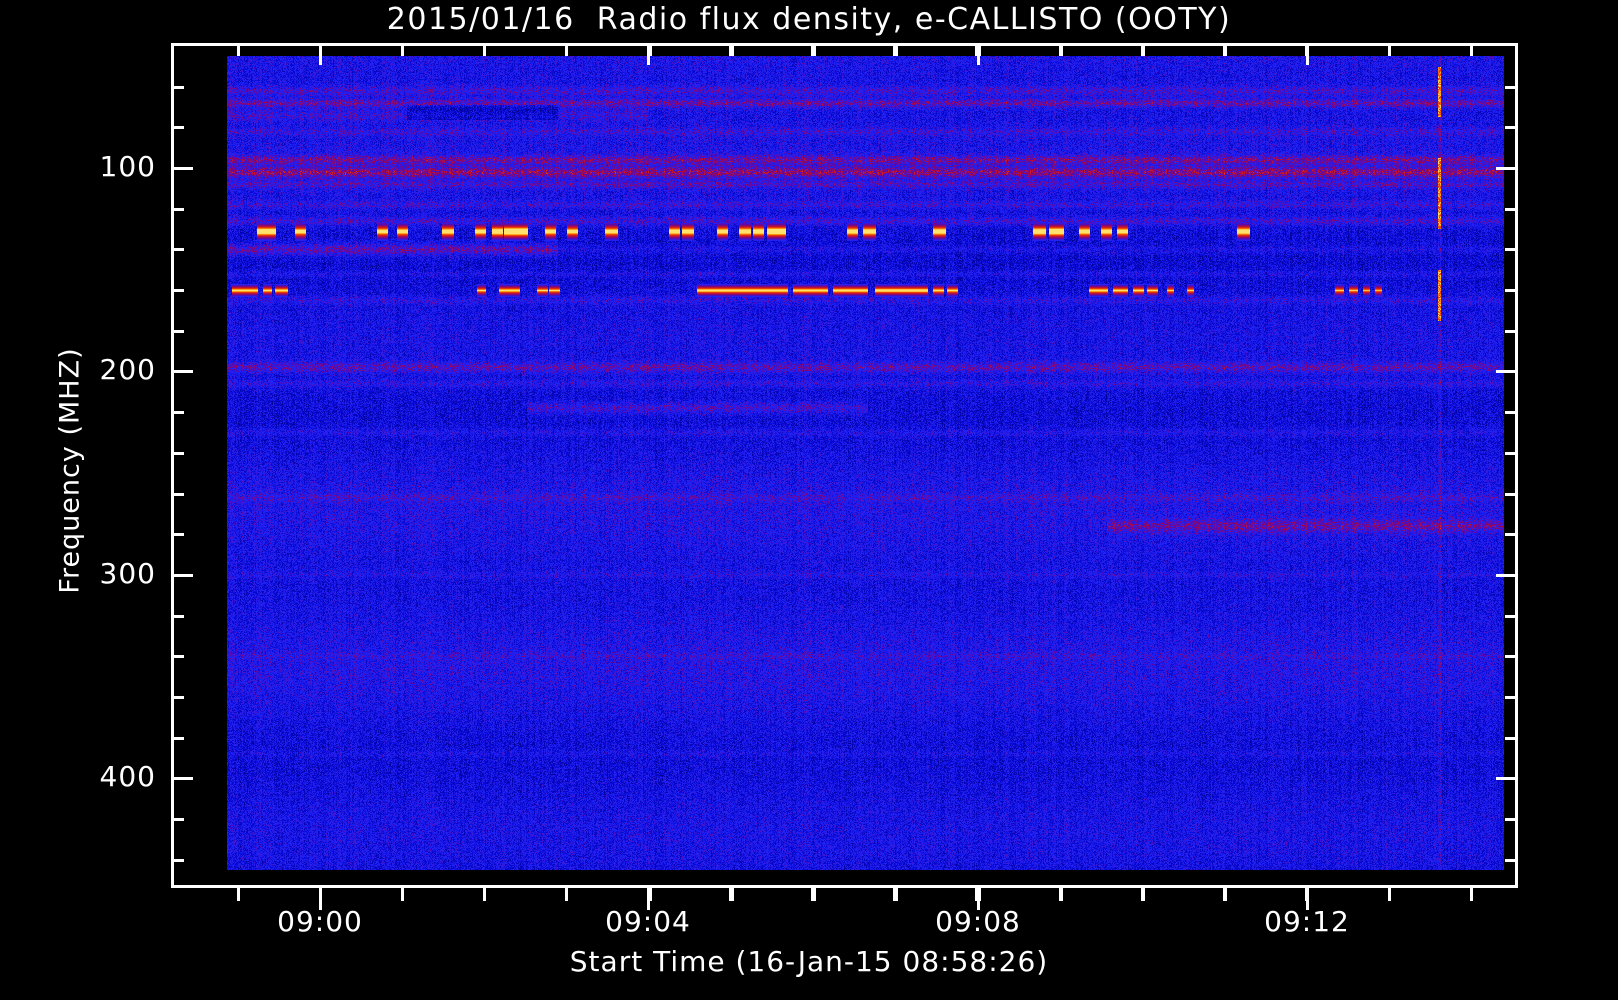 This screenshot has width=1618, height=1000. What do you see at coordinates (978, 921) in the screenshot?
I see `x-tick-label-0908: 09:08` at bounding box center [978, 921].